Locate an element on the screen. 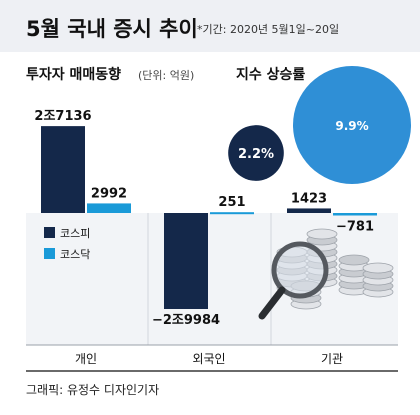  page-title: 5월 국내 증시 추이 is located at coordinates (112, 29).